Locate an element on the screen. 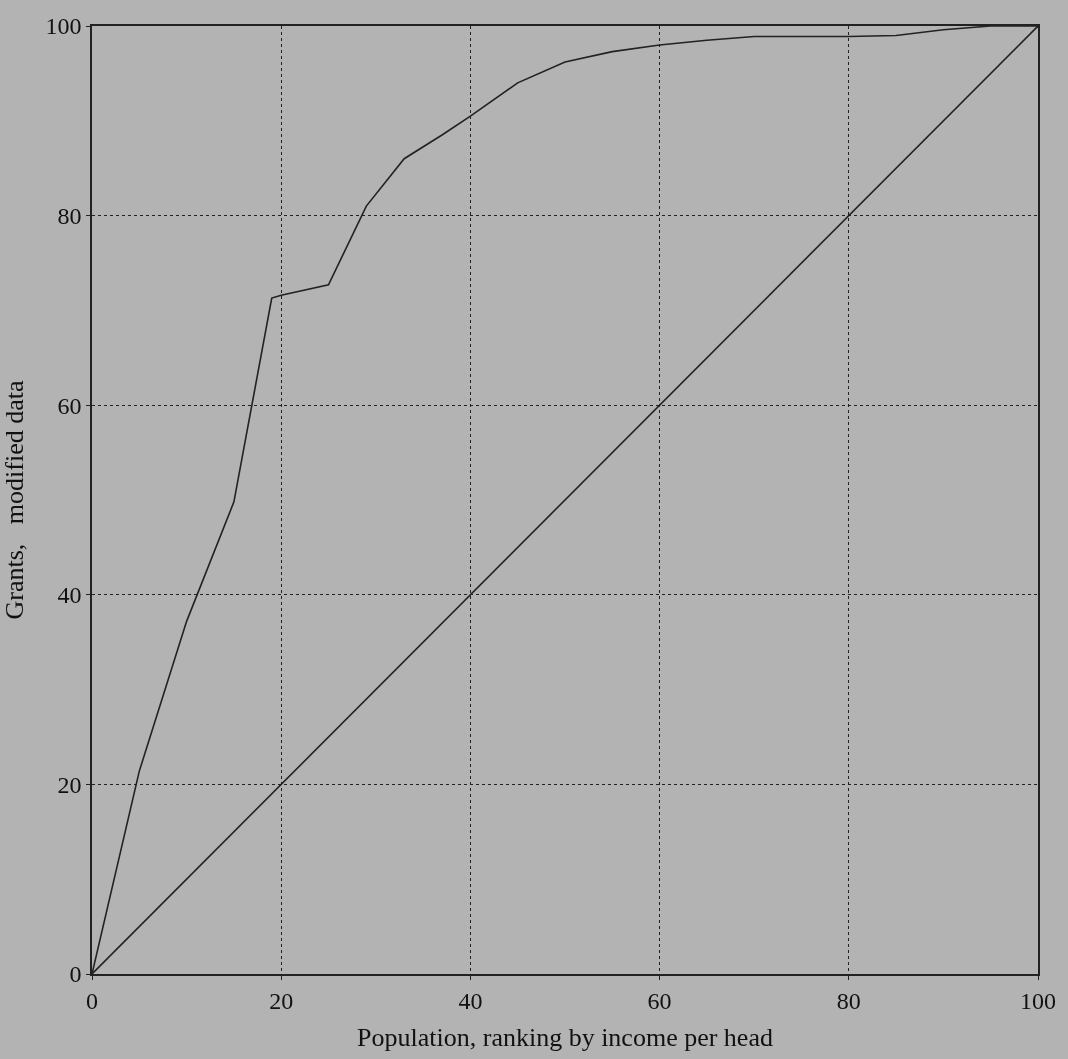  y-tick-label: 20 is located at coordinates (69, 784).